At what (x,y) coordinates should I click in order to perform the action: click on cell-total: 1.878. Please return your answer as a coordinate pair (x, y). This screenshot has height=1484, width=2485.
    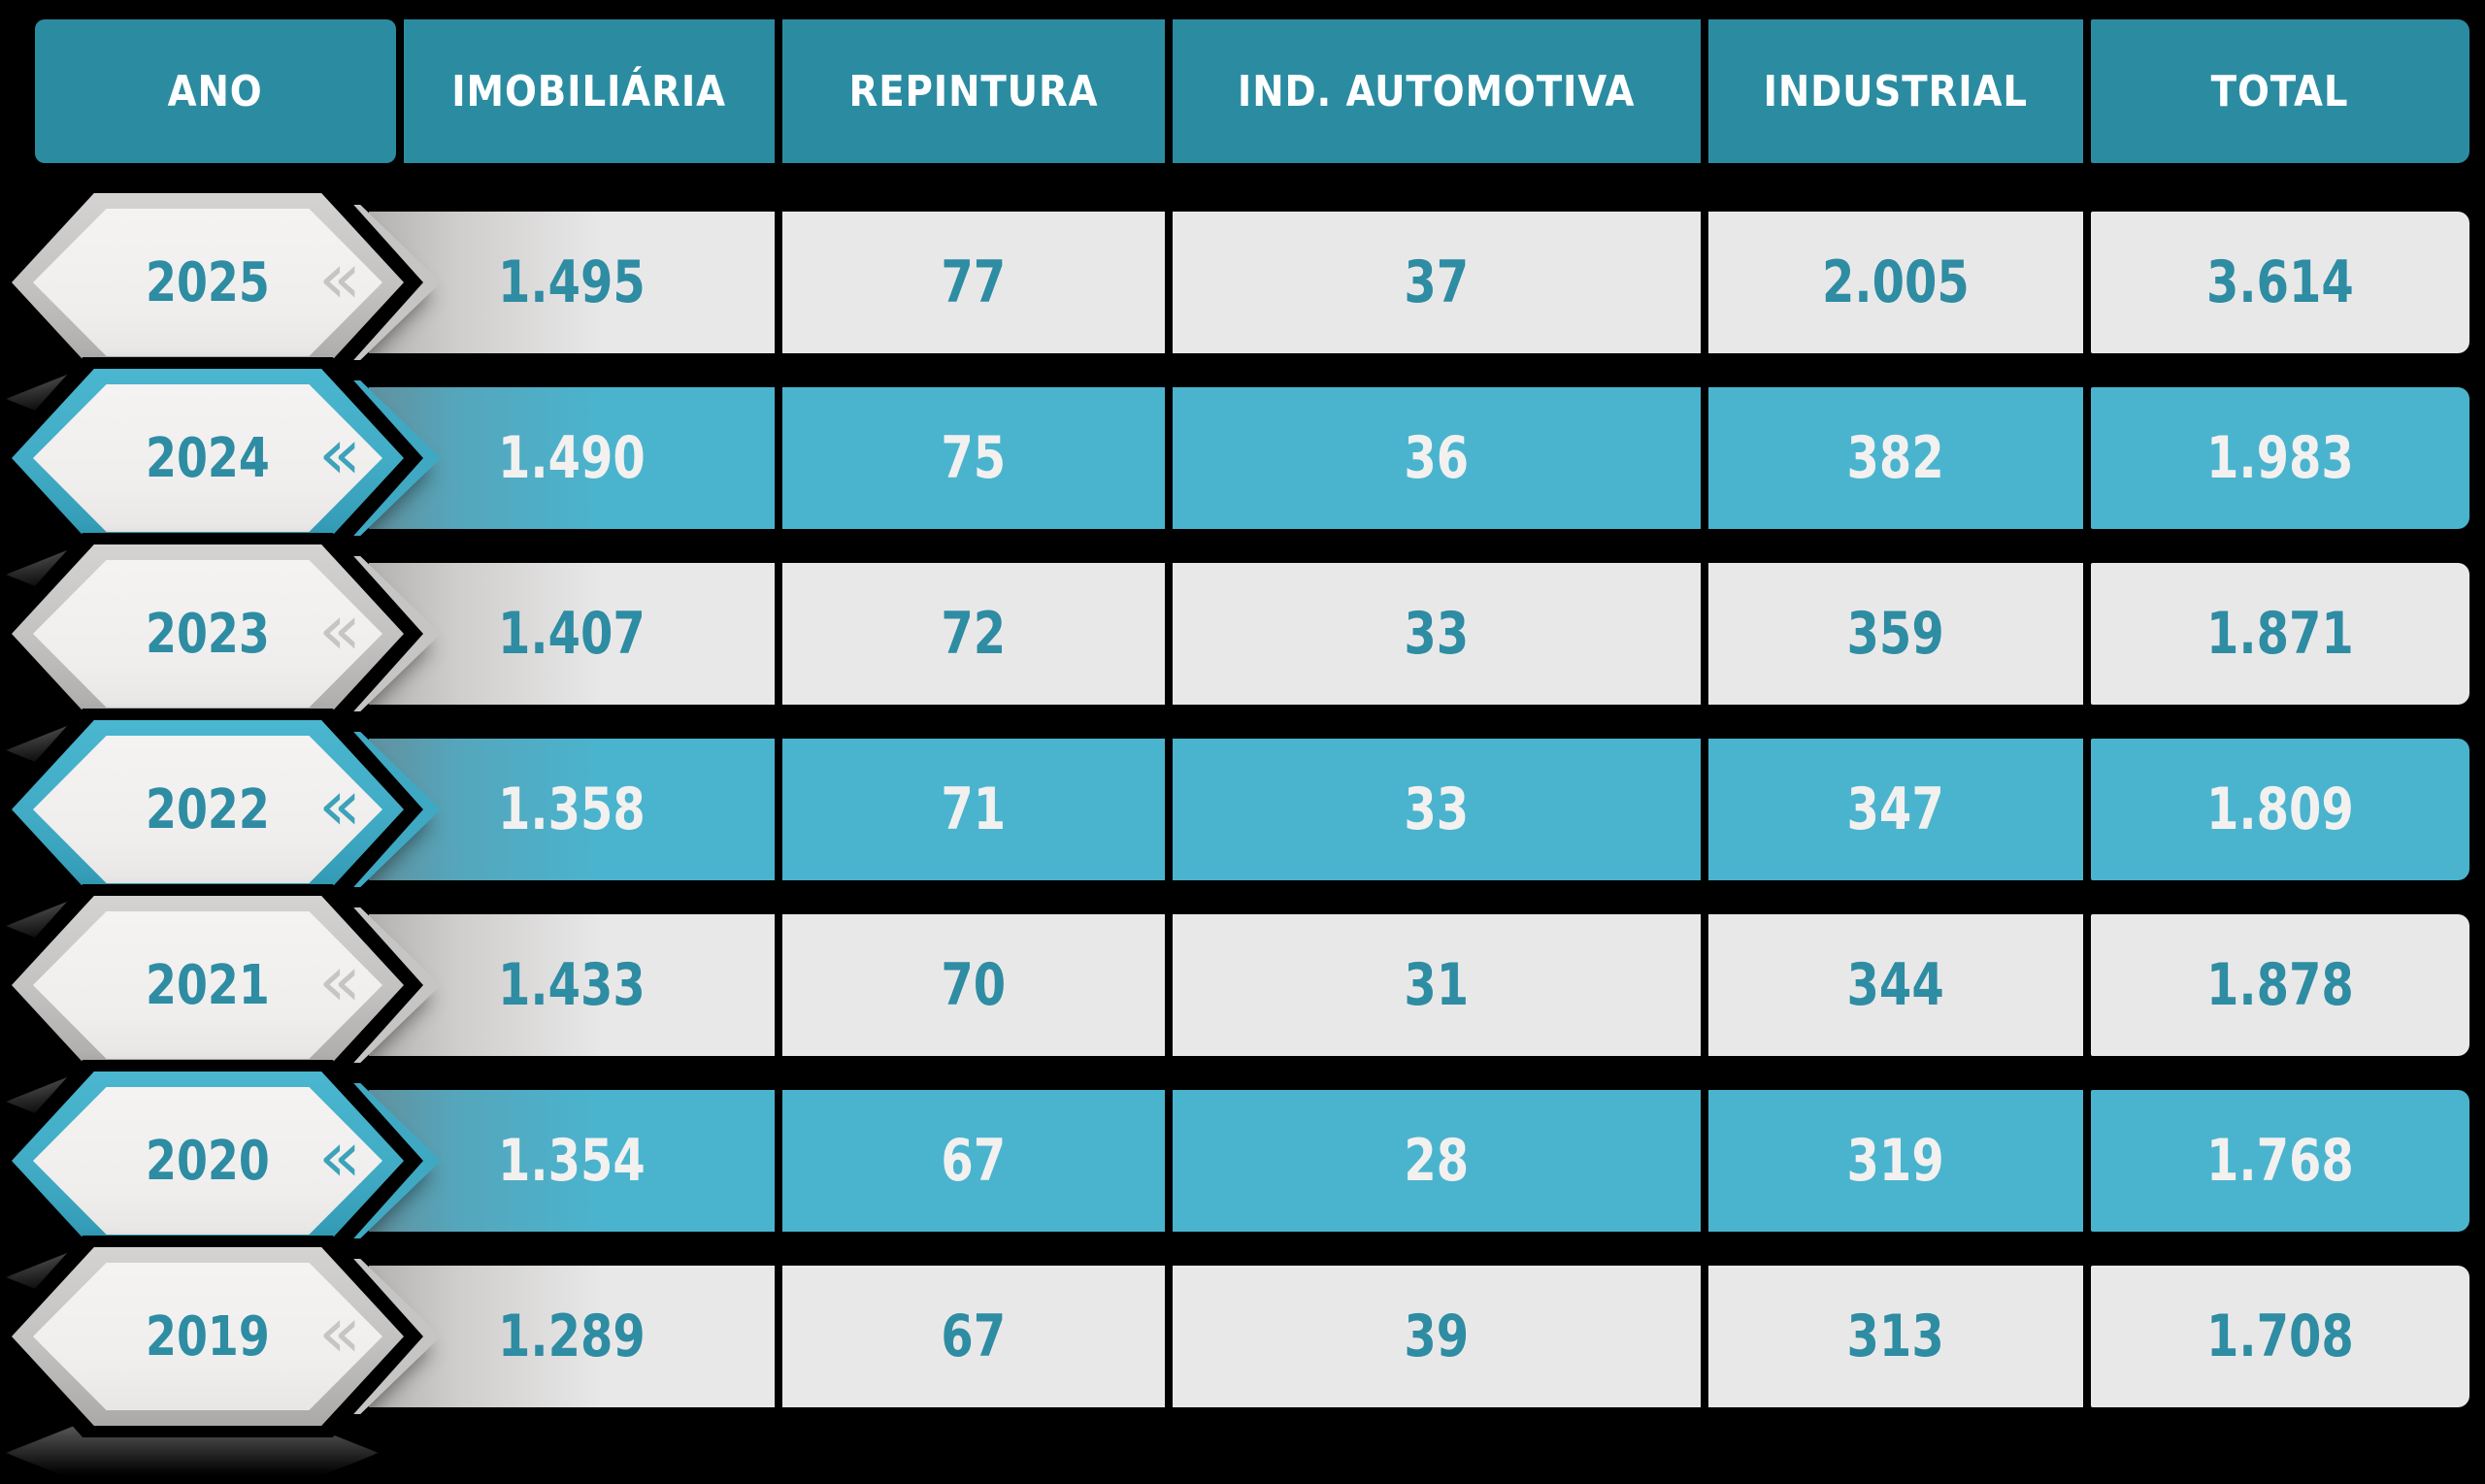
    Looking at the image, I should click on (2280, 985).